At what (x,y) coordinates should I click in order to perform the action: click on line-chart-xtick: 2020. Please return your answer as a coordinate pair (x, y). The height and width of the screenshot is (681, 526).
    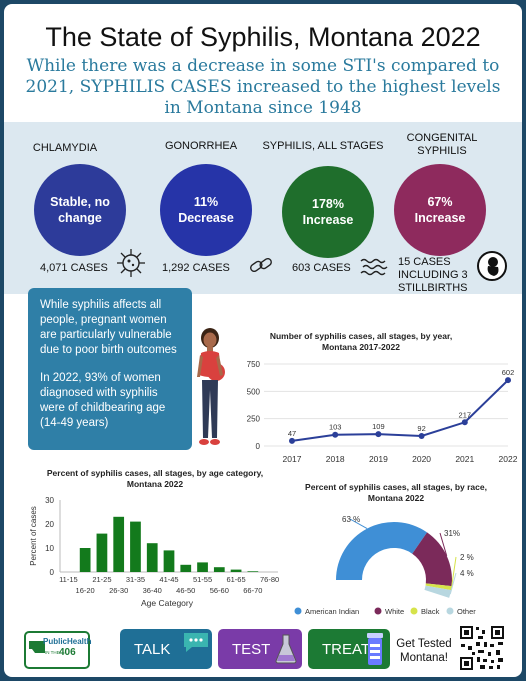
    Looking at the image, I should click on (421, 459).